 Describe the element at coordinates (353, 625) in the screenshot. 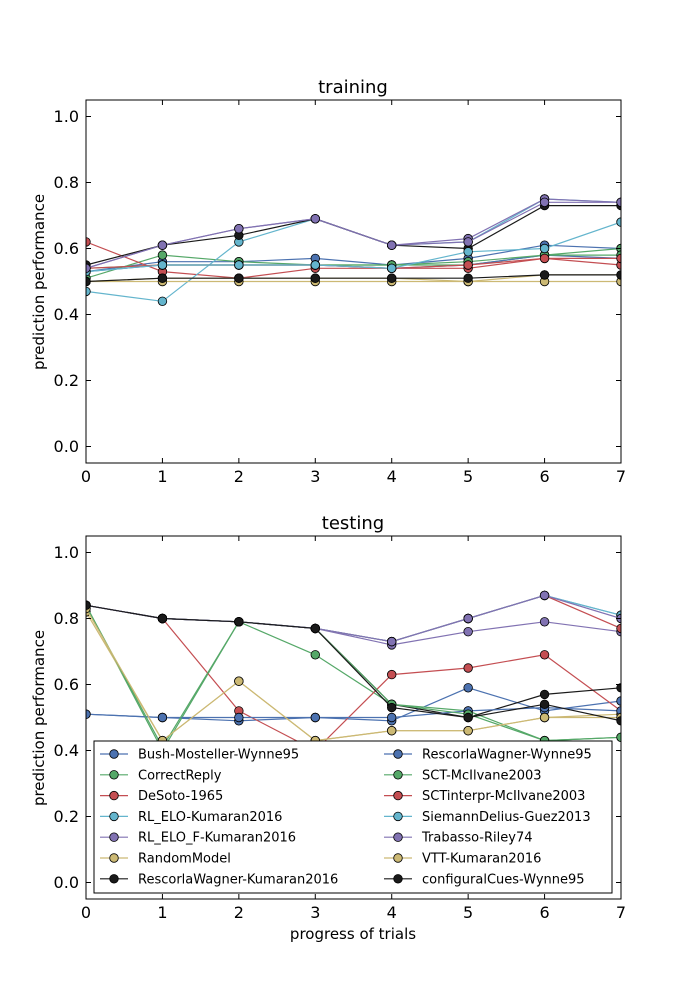

I see `testing-series-rl-elo-f-kumaran2016` at that location.